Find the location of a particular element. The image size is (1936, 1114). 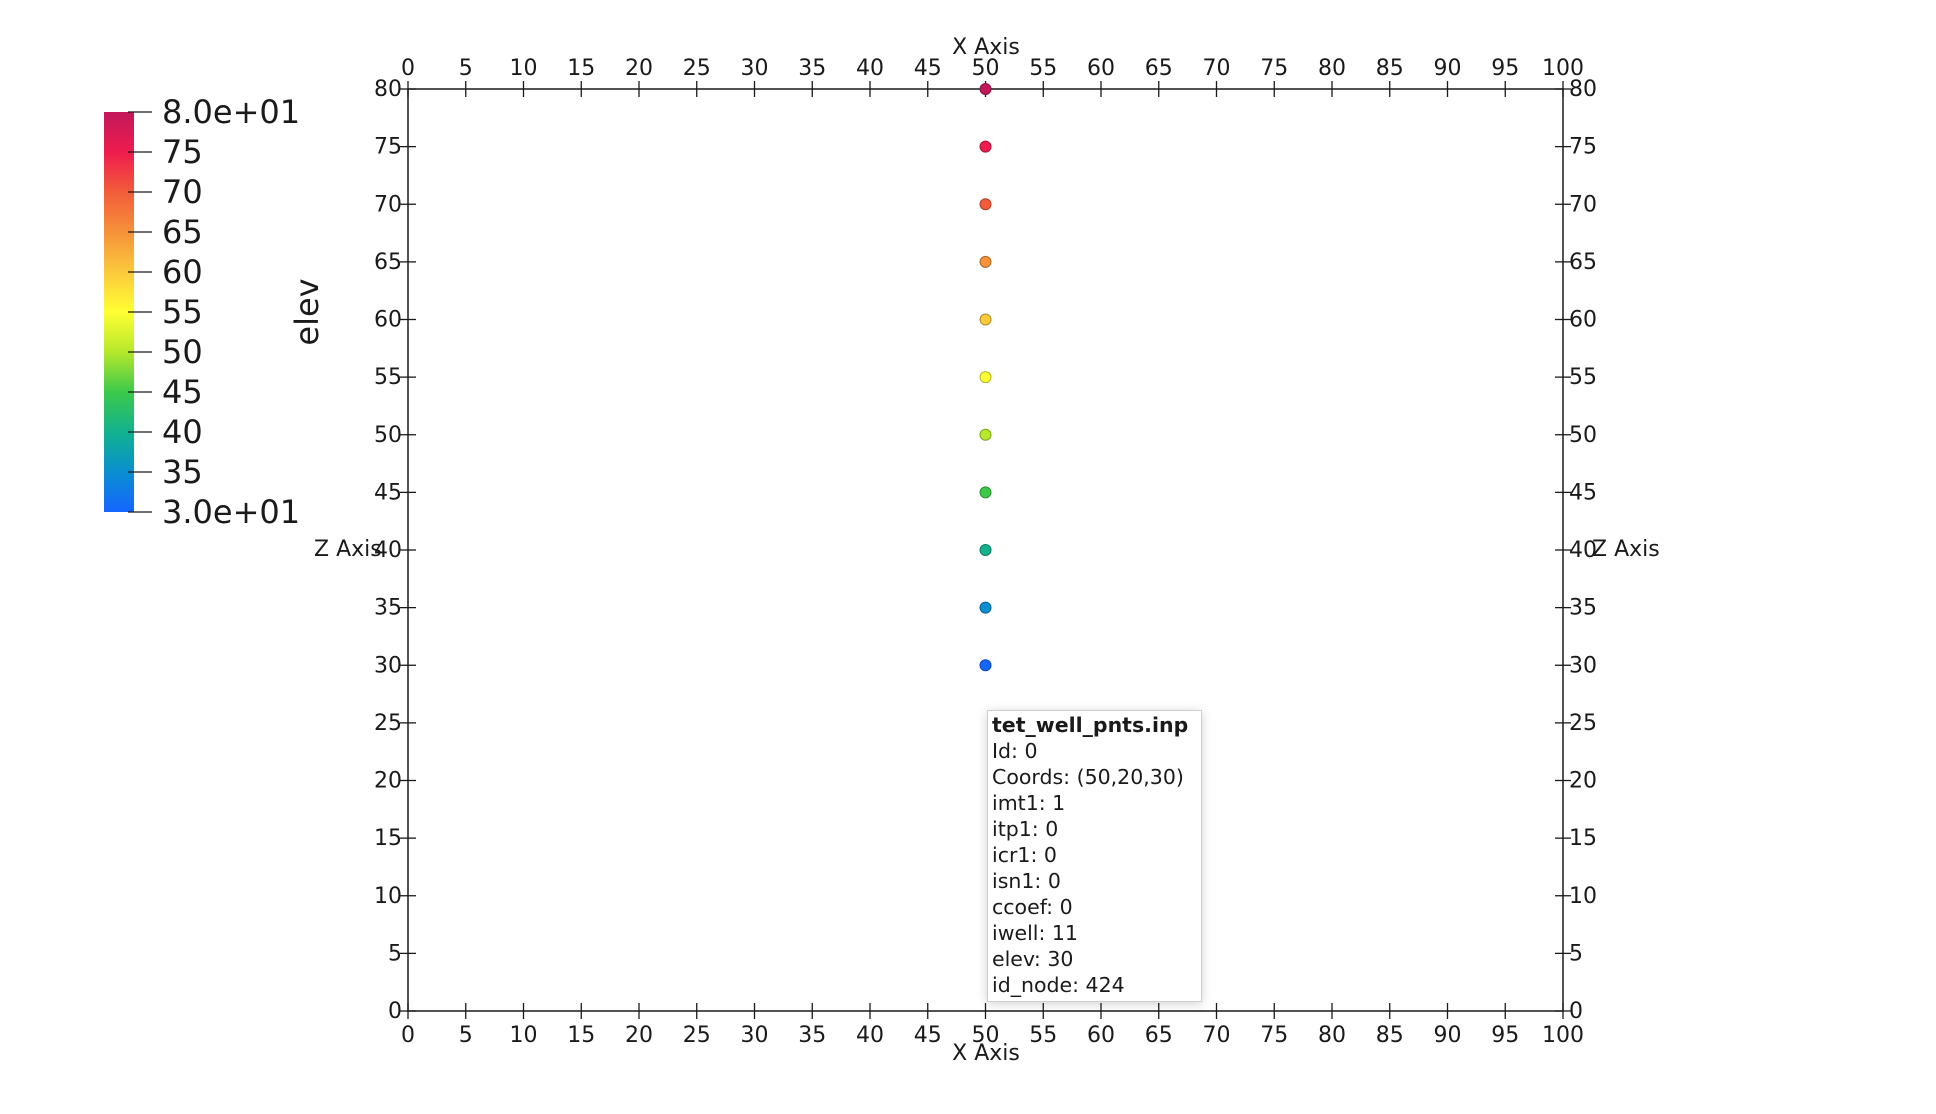

tooltip-row: imt1: 1 is located at coordinates (1029, 803).